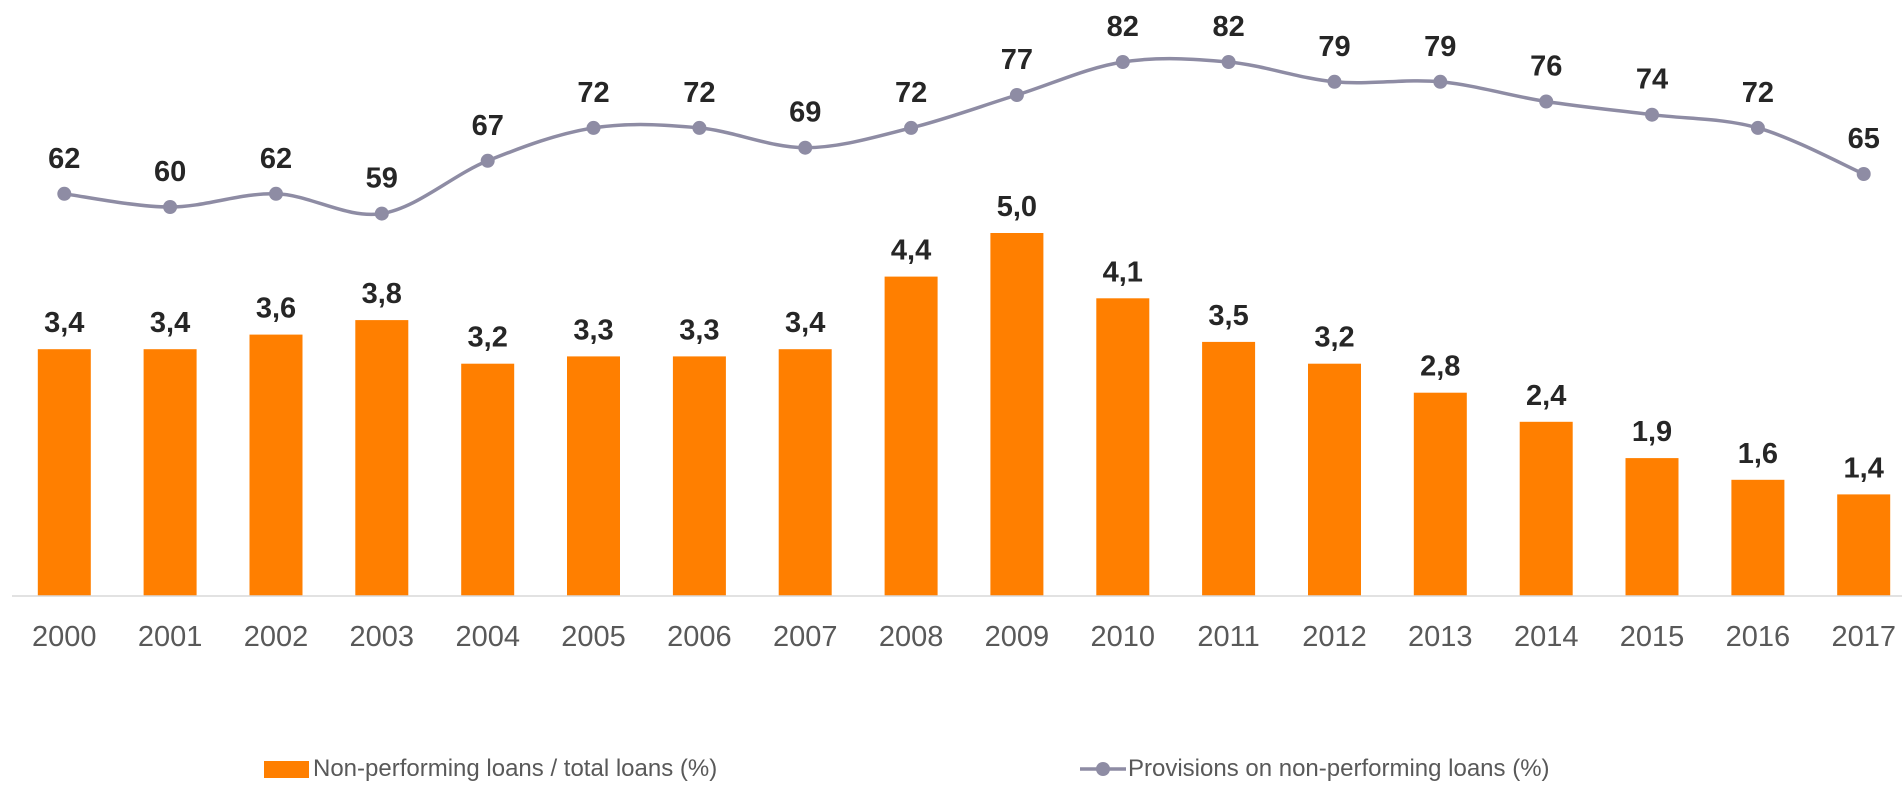  Describe the element at coordinates (1123, 447) in the screenshot. I see `bar-2010` at that location.